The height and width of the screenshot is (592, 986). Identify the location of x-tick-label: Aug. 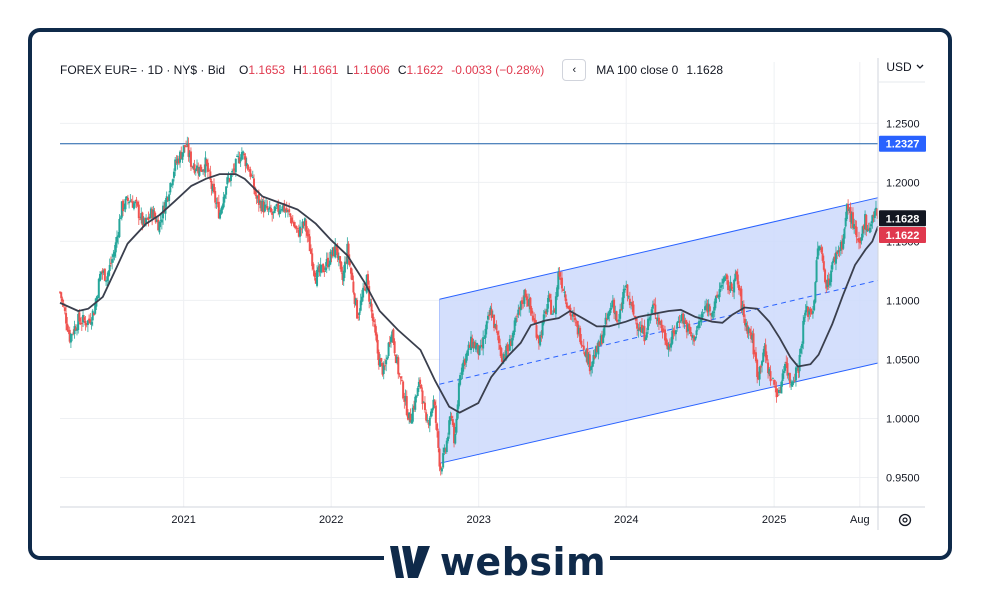
(860, 520).